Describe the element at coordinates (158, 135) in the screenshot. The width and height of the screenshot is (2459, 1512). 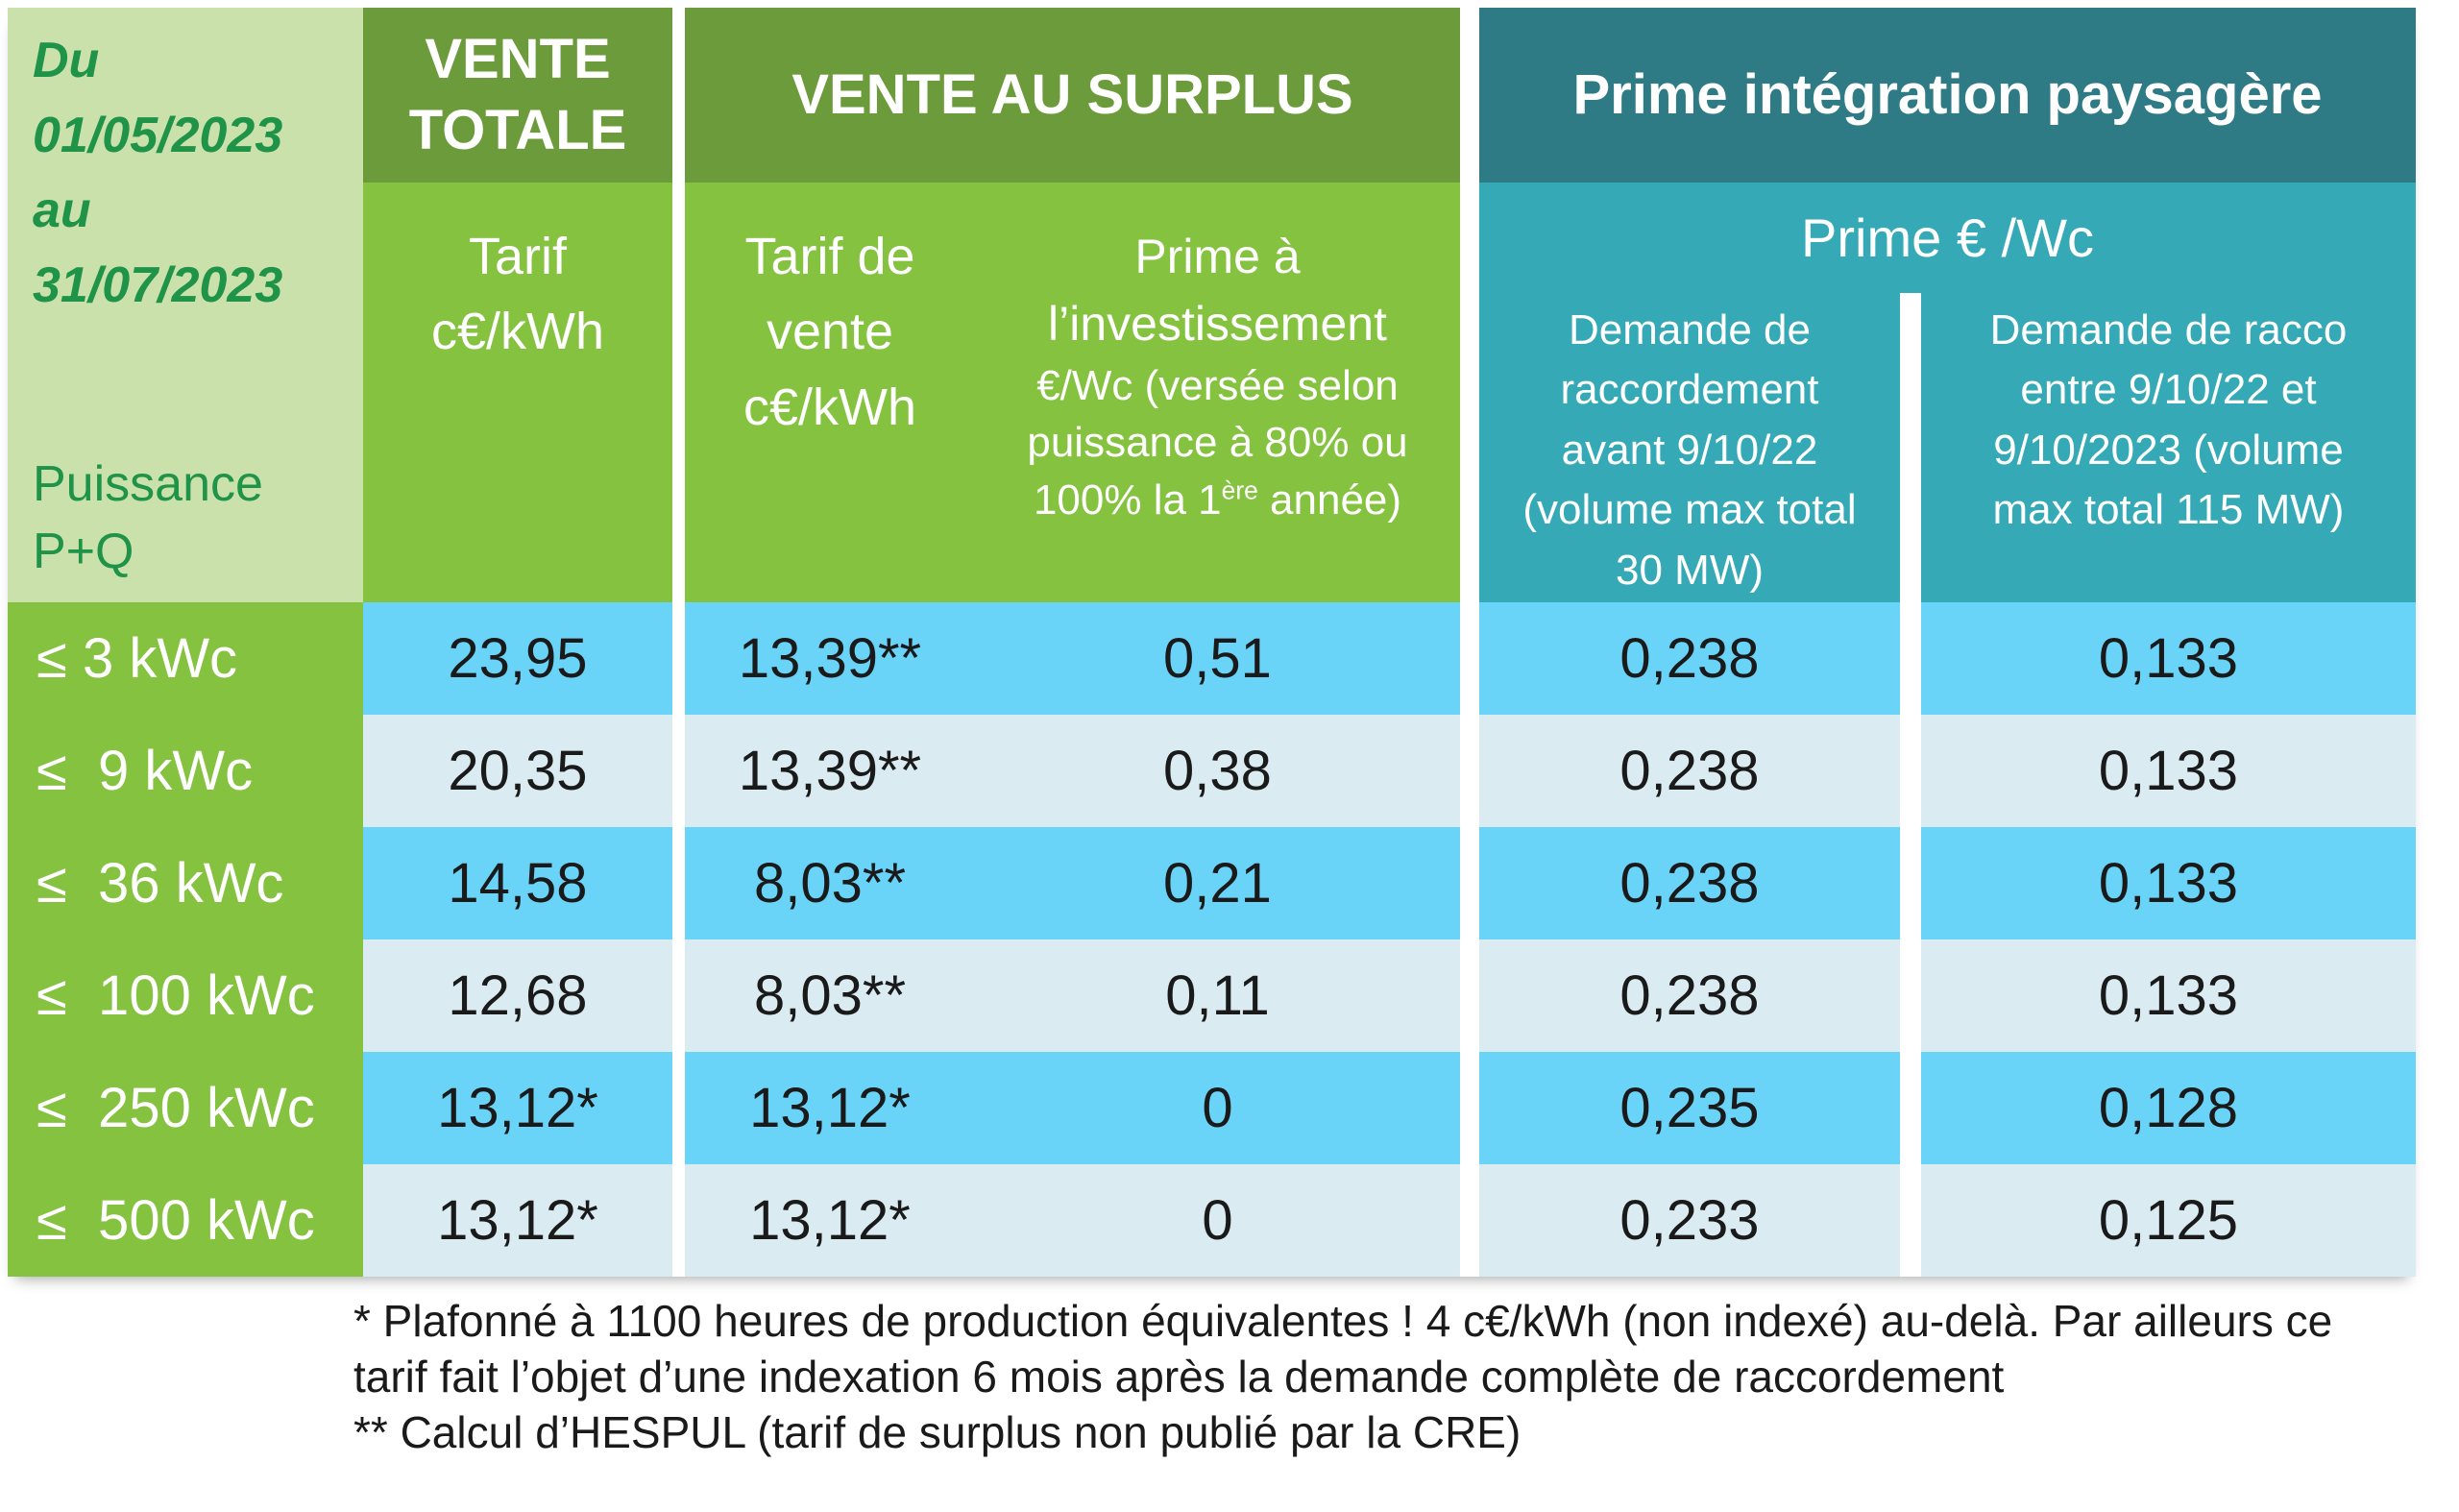
I see `period-line: 01/05/2023` at that location.